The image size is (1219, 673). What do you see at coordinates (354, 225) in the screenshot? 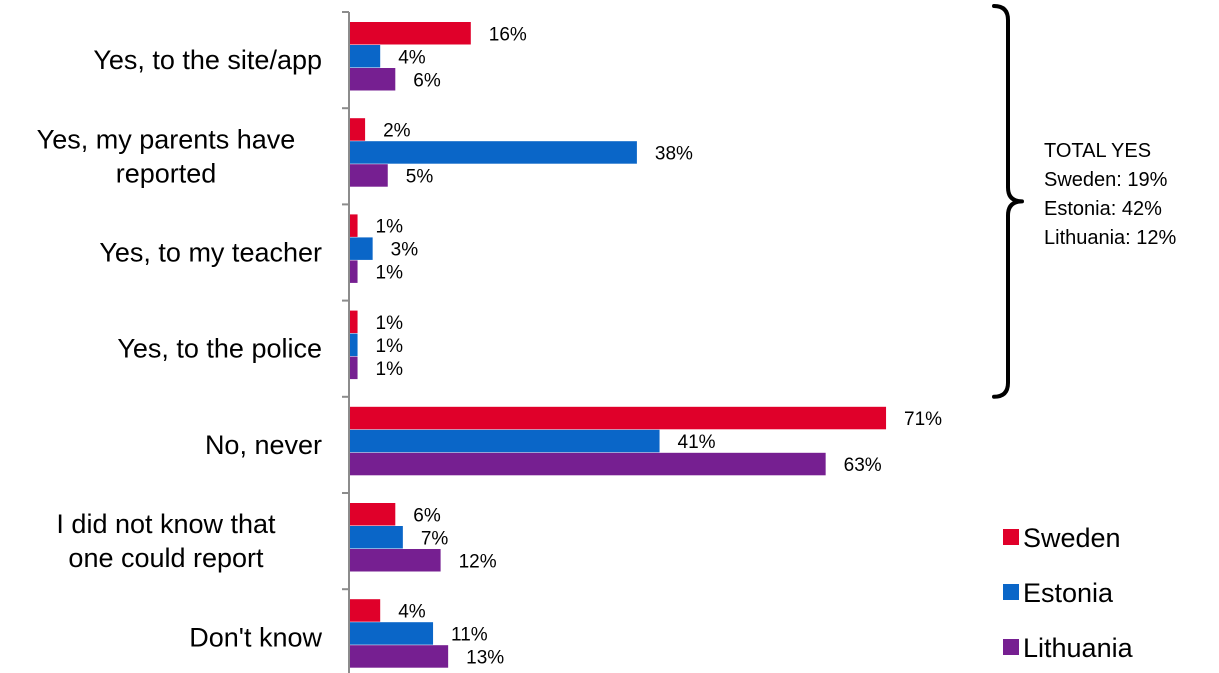
I see `bar-sweden-yes-to-my-teacher` at bounding box center [354, 225].